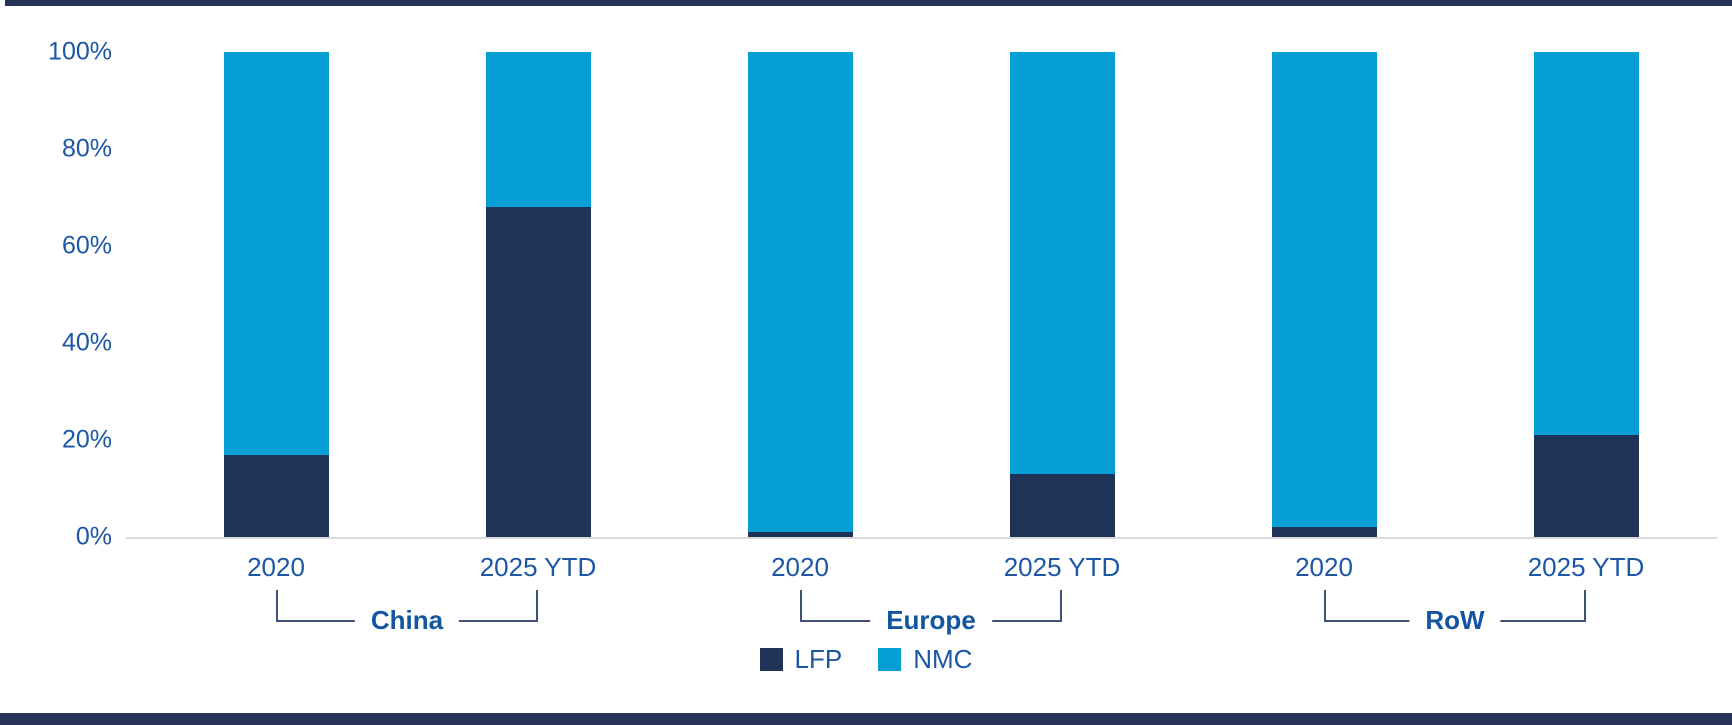 Image resolution: width=1732 pixels, height=725 pixels. What do you see at coordinates (80, 51) in the screenshot?
I see `y-tick-100: 100%` at bounding box center [80, 51].